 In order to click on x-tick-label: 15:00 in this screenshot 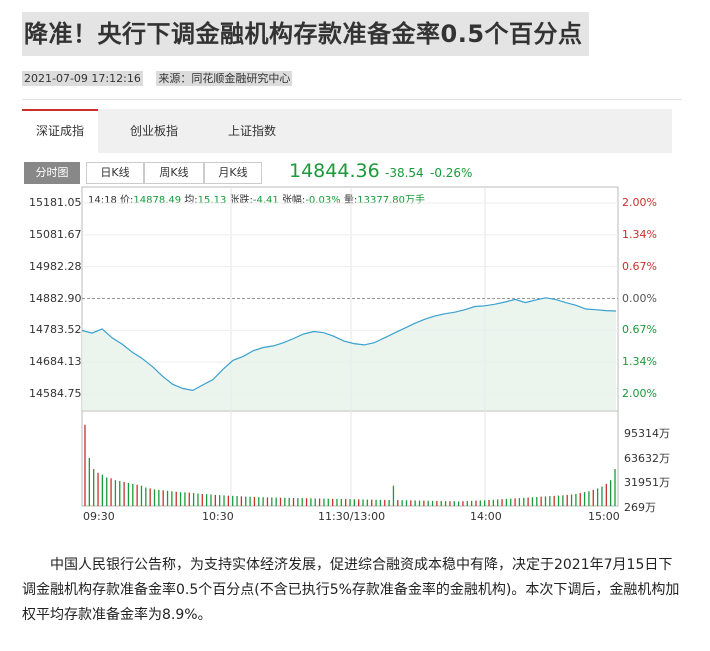, I will do `click(604, 516)`.